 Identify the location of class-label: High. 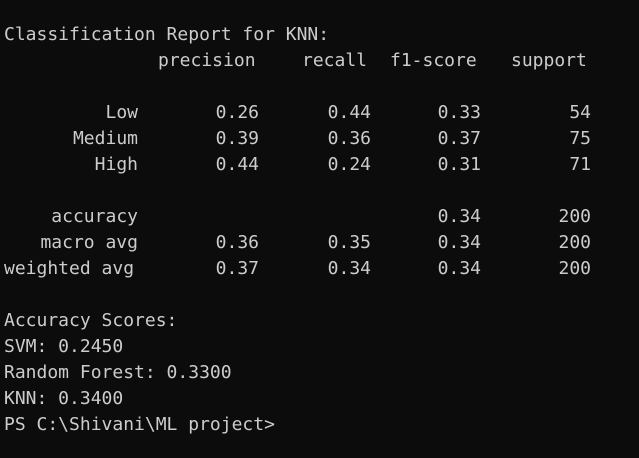
(116, 164).